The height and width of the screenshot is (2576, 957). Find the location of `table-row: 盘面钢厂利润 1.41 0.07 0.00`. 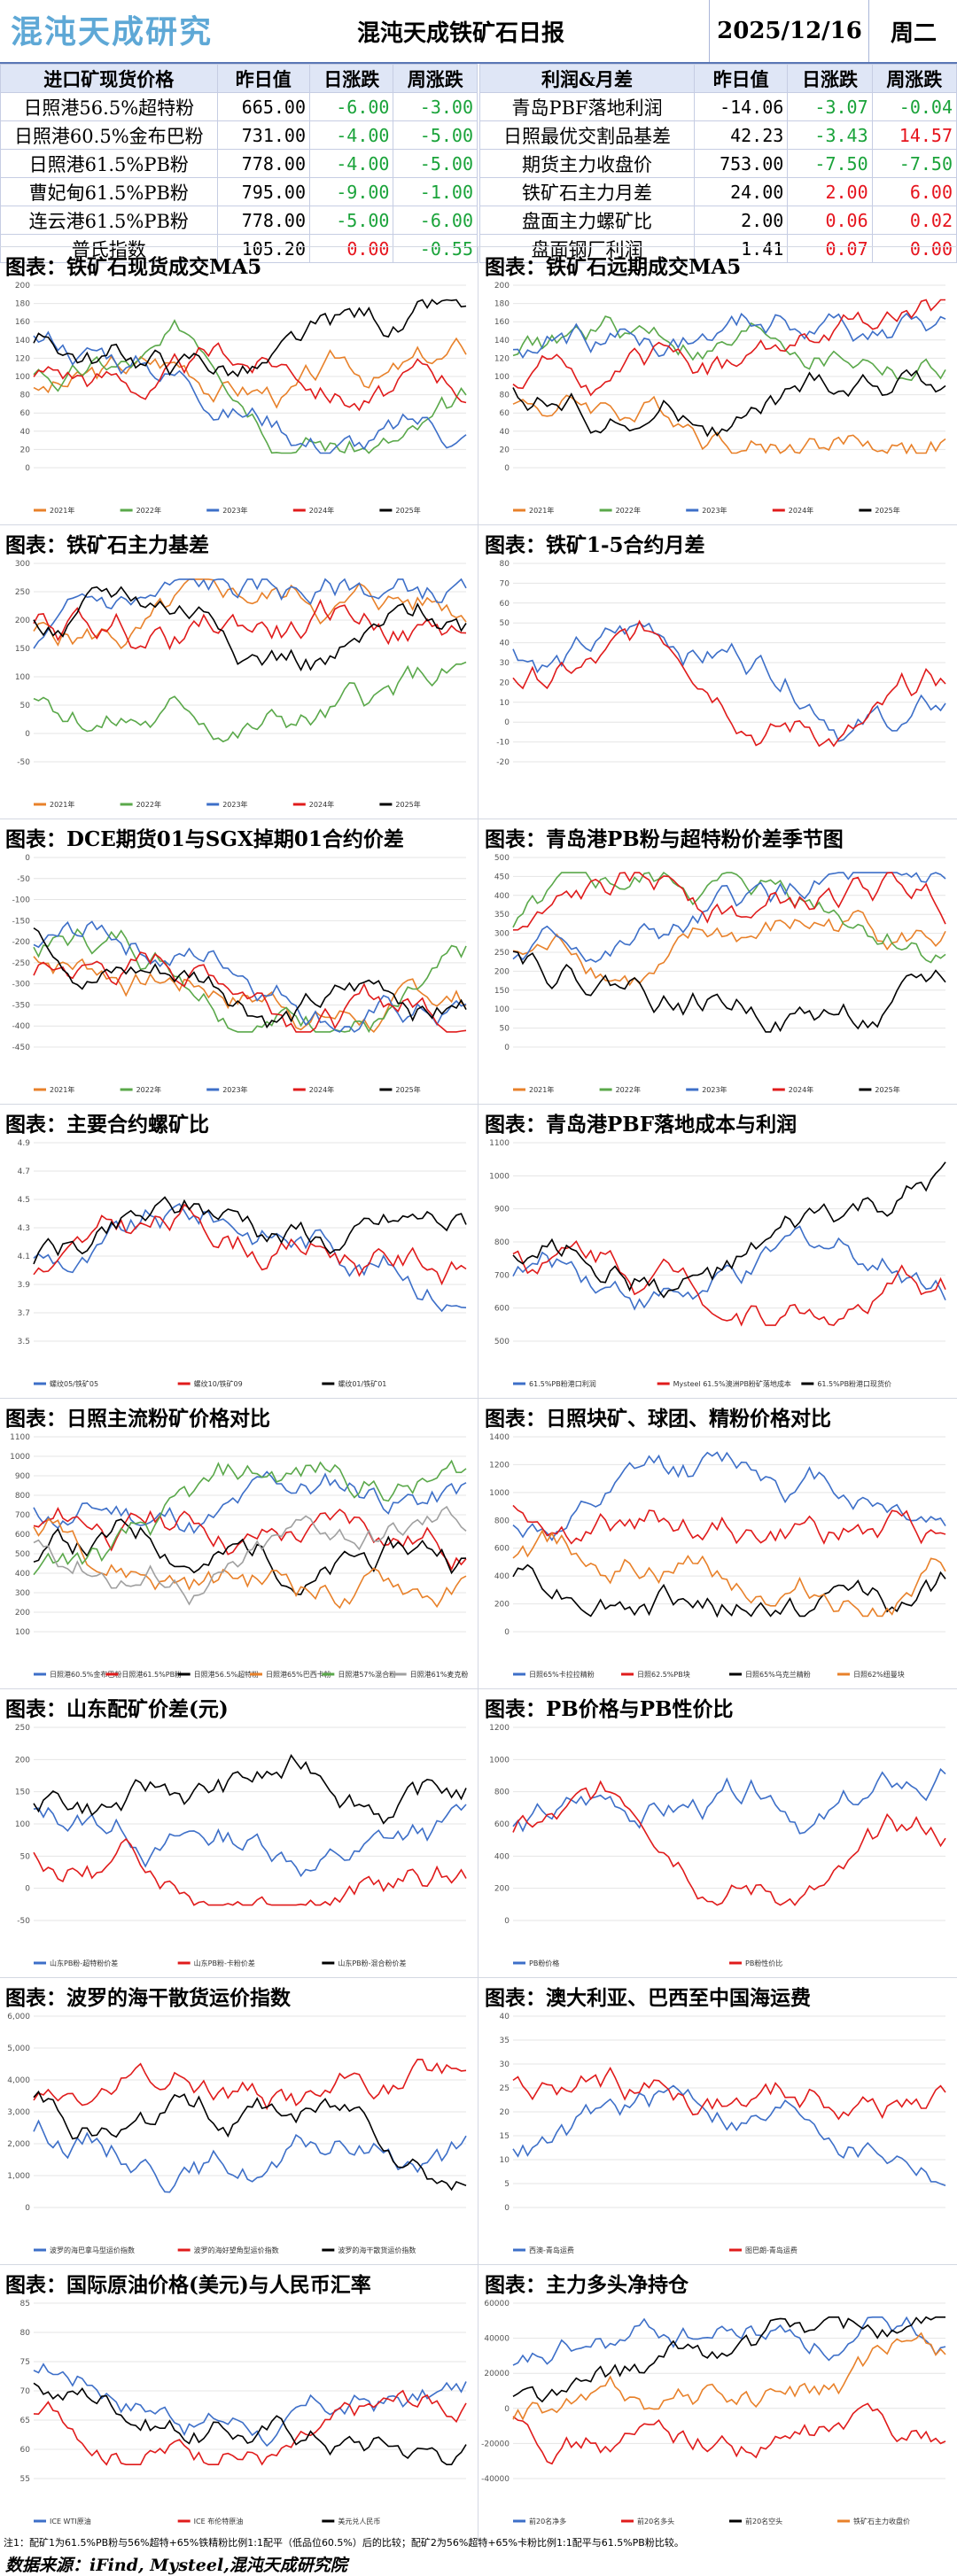

table-row: 盘面钢厂利润 1.41 0.07 0.00 is located at coordinates (717, 248).